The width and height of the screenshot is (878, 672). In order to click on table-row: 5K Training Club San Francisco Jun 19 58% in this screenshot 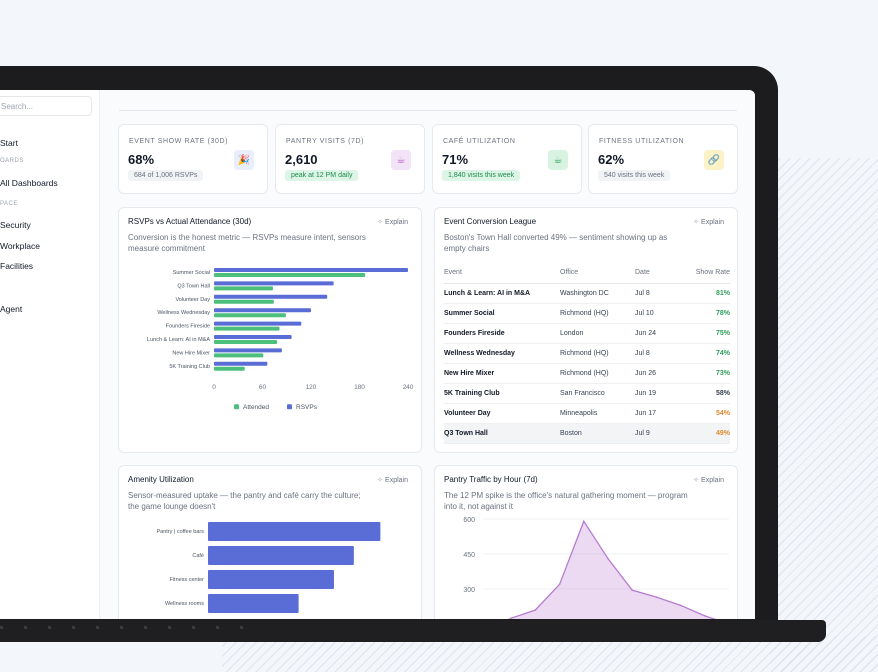, I will do `click(587, 393)`.